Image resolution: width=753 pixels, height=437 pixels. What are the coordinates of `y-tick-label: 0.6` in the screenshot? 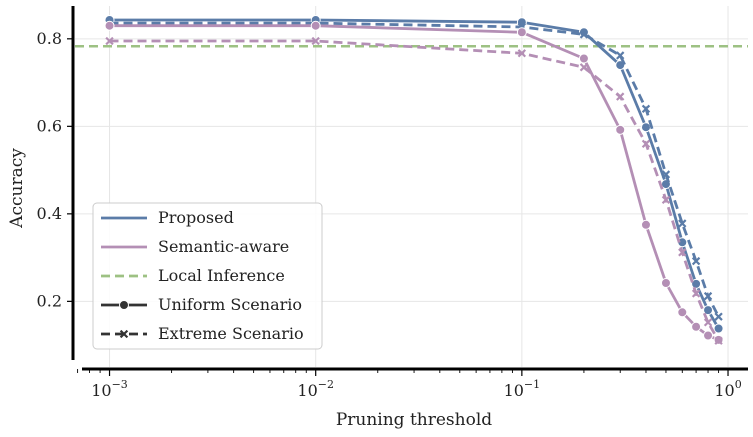 It's located at (49, 125).